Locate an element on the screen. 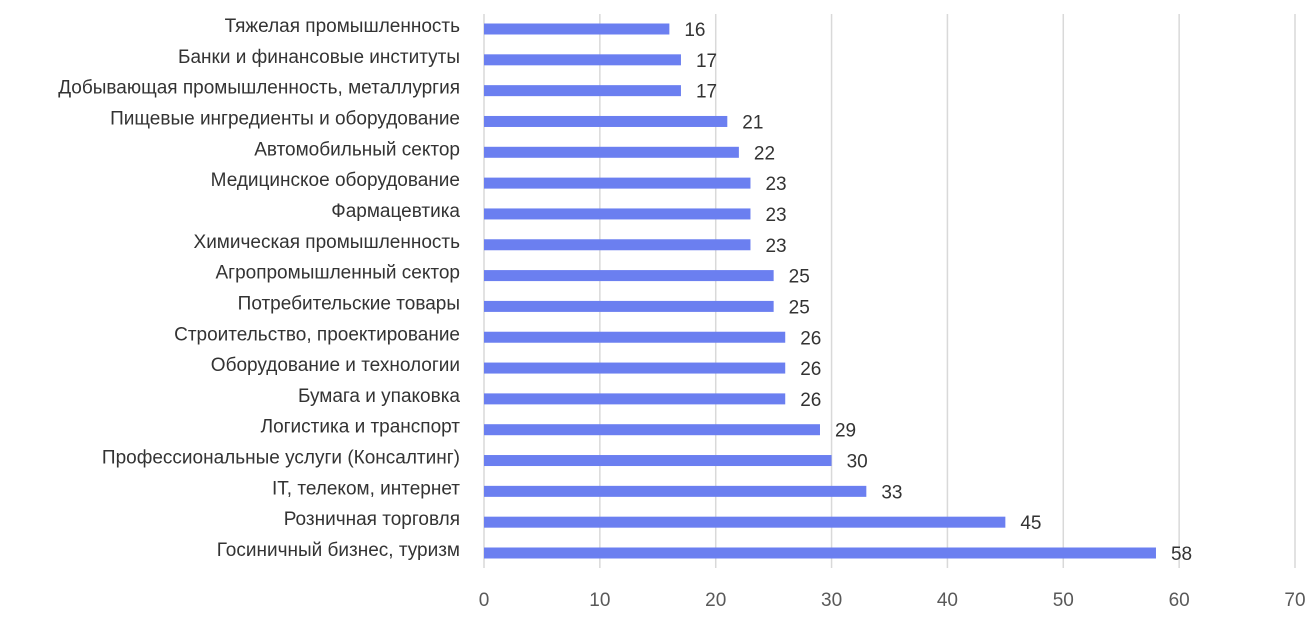 The width and height of the screenshot is (1316, 619). y-tick-label: Банки и финансовые институты is located at coordinates (319, 57).